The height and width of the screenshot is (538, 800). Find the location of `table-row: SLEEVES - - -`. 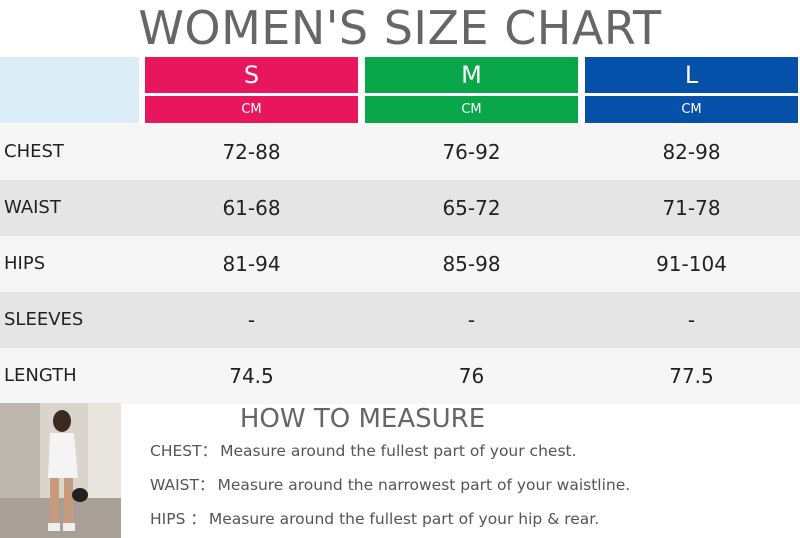

table-row: SLEEVES - - - is located at coordinates (400, 320).